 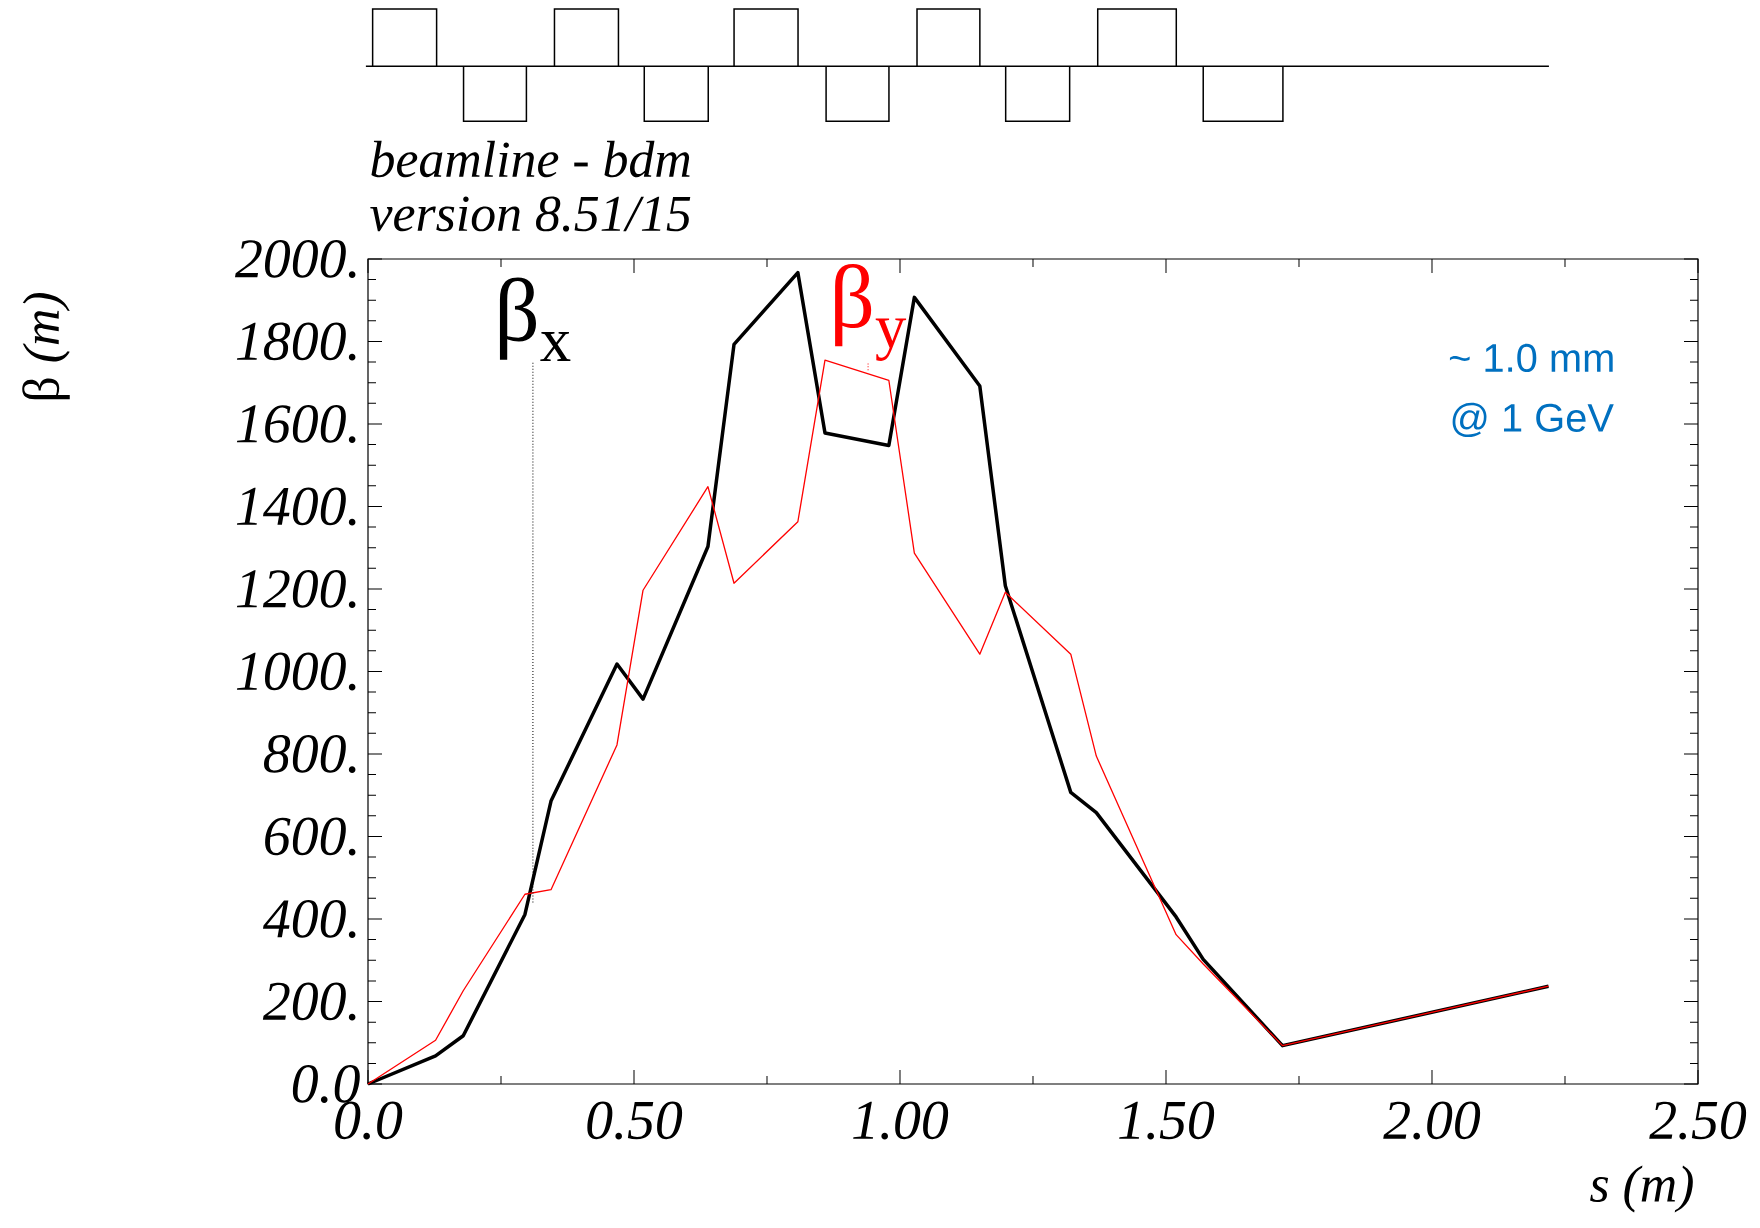 I want to click on annotation: ~ 1.0 mm, so click(x=1531, y=358).